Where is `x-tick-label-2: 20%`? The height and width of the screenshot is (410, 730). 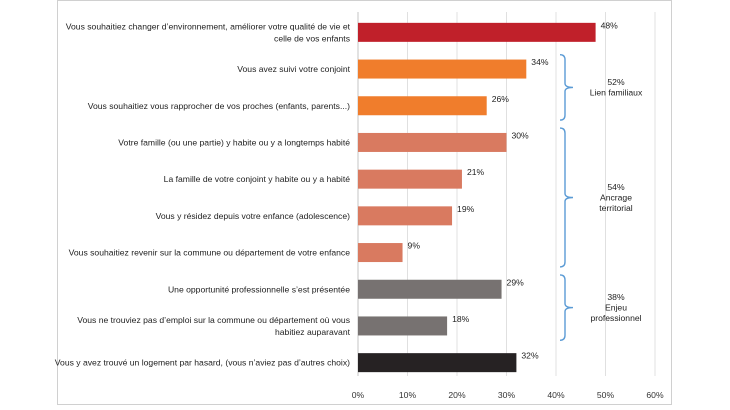 x-tick-label-2: 20% is located at coordinates (457, 395).